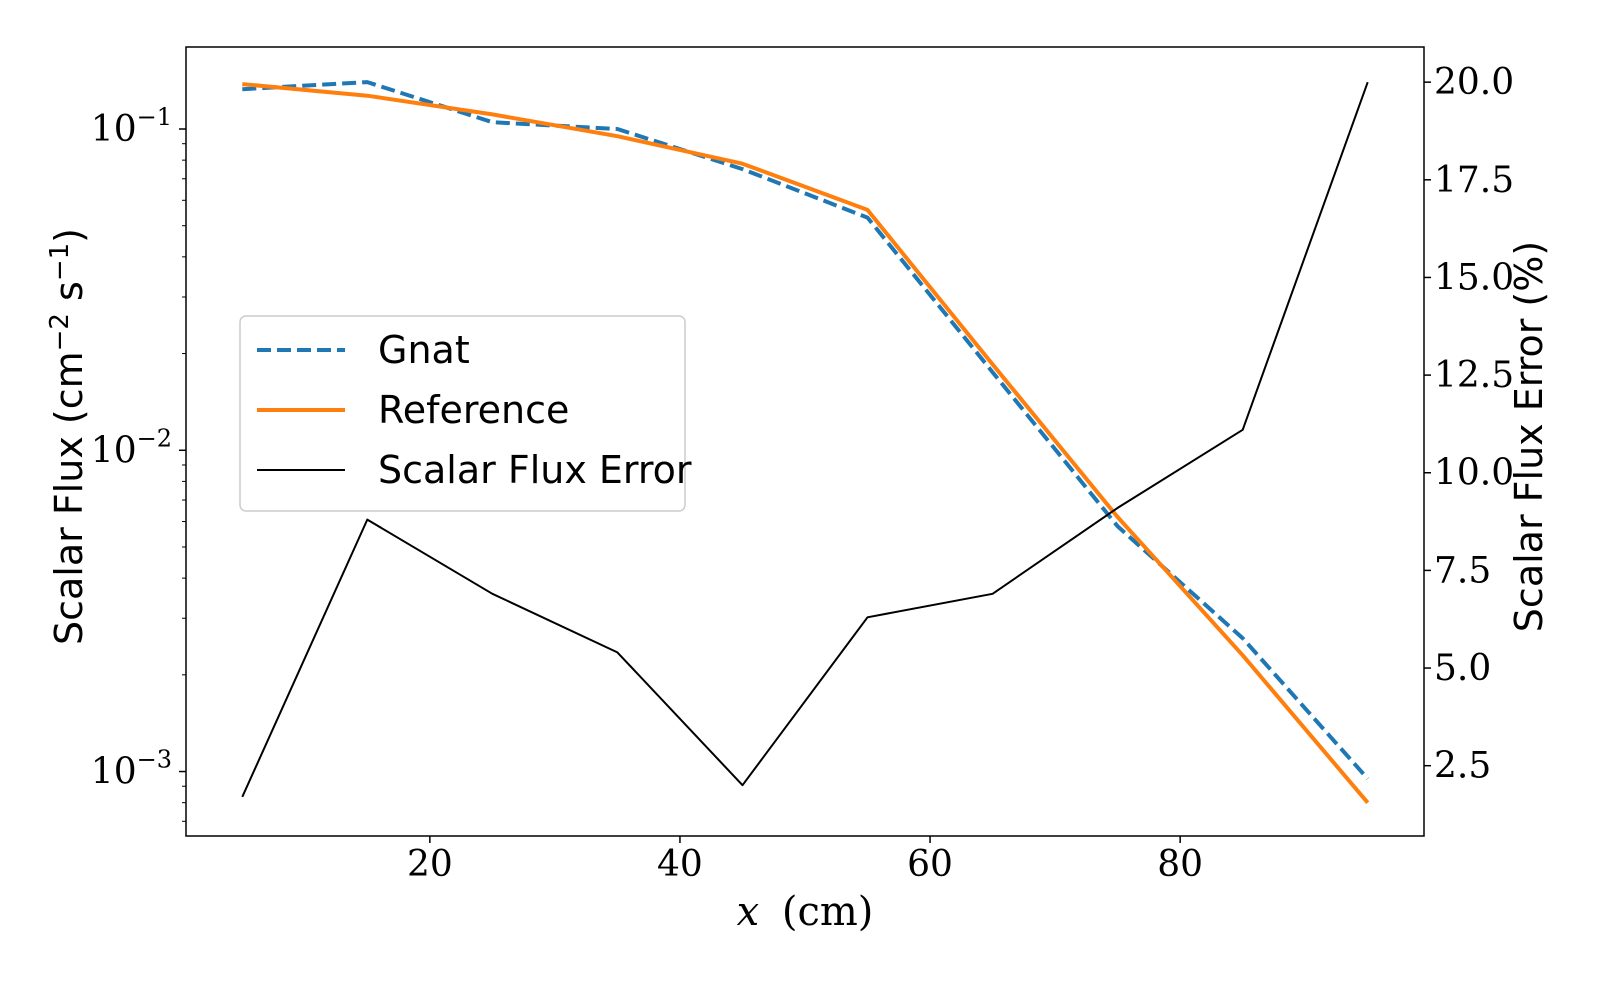  Describe the element at coordinates (1462, 570) in the screenshot. I see `y-right-tick-label: 7.5` at that location.